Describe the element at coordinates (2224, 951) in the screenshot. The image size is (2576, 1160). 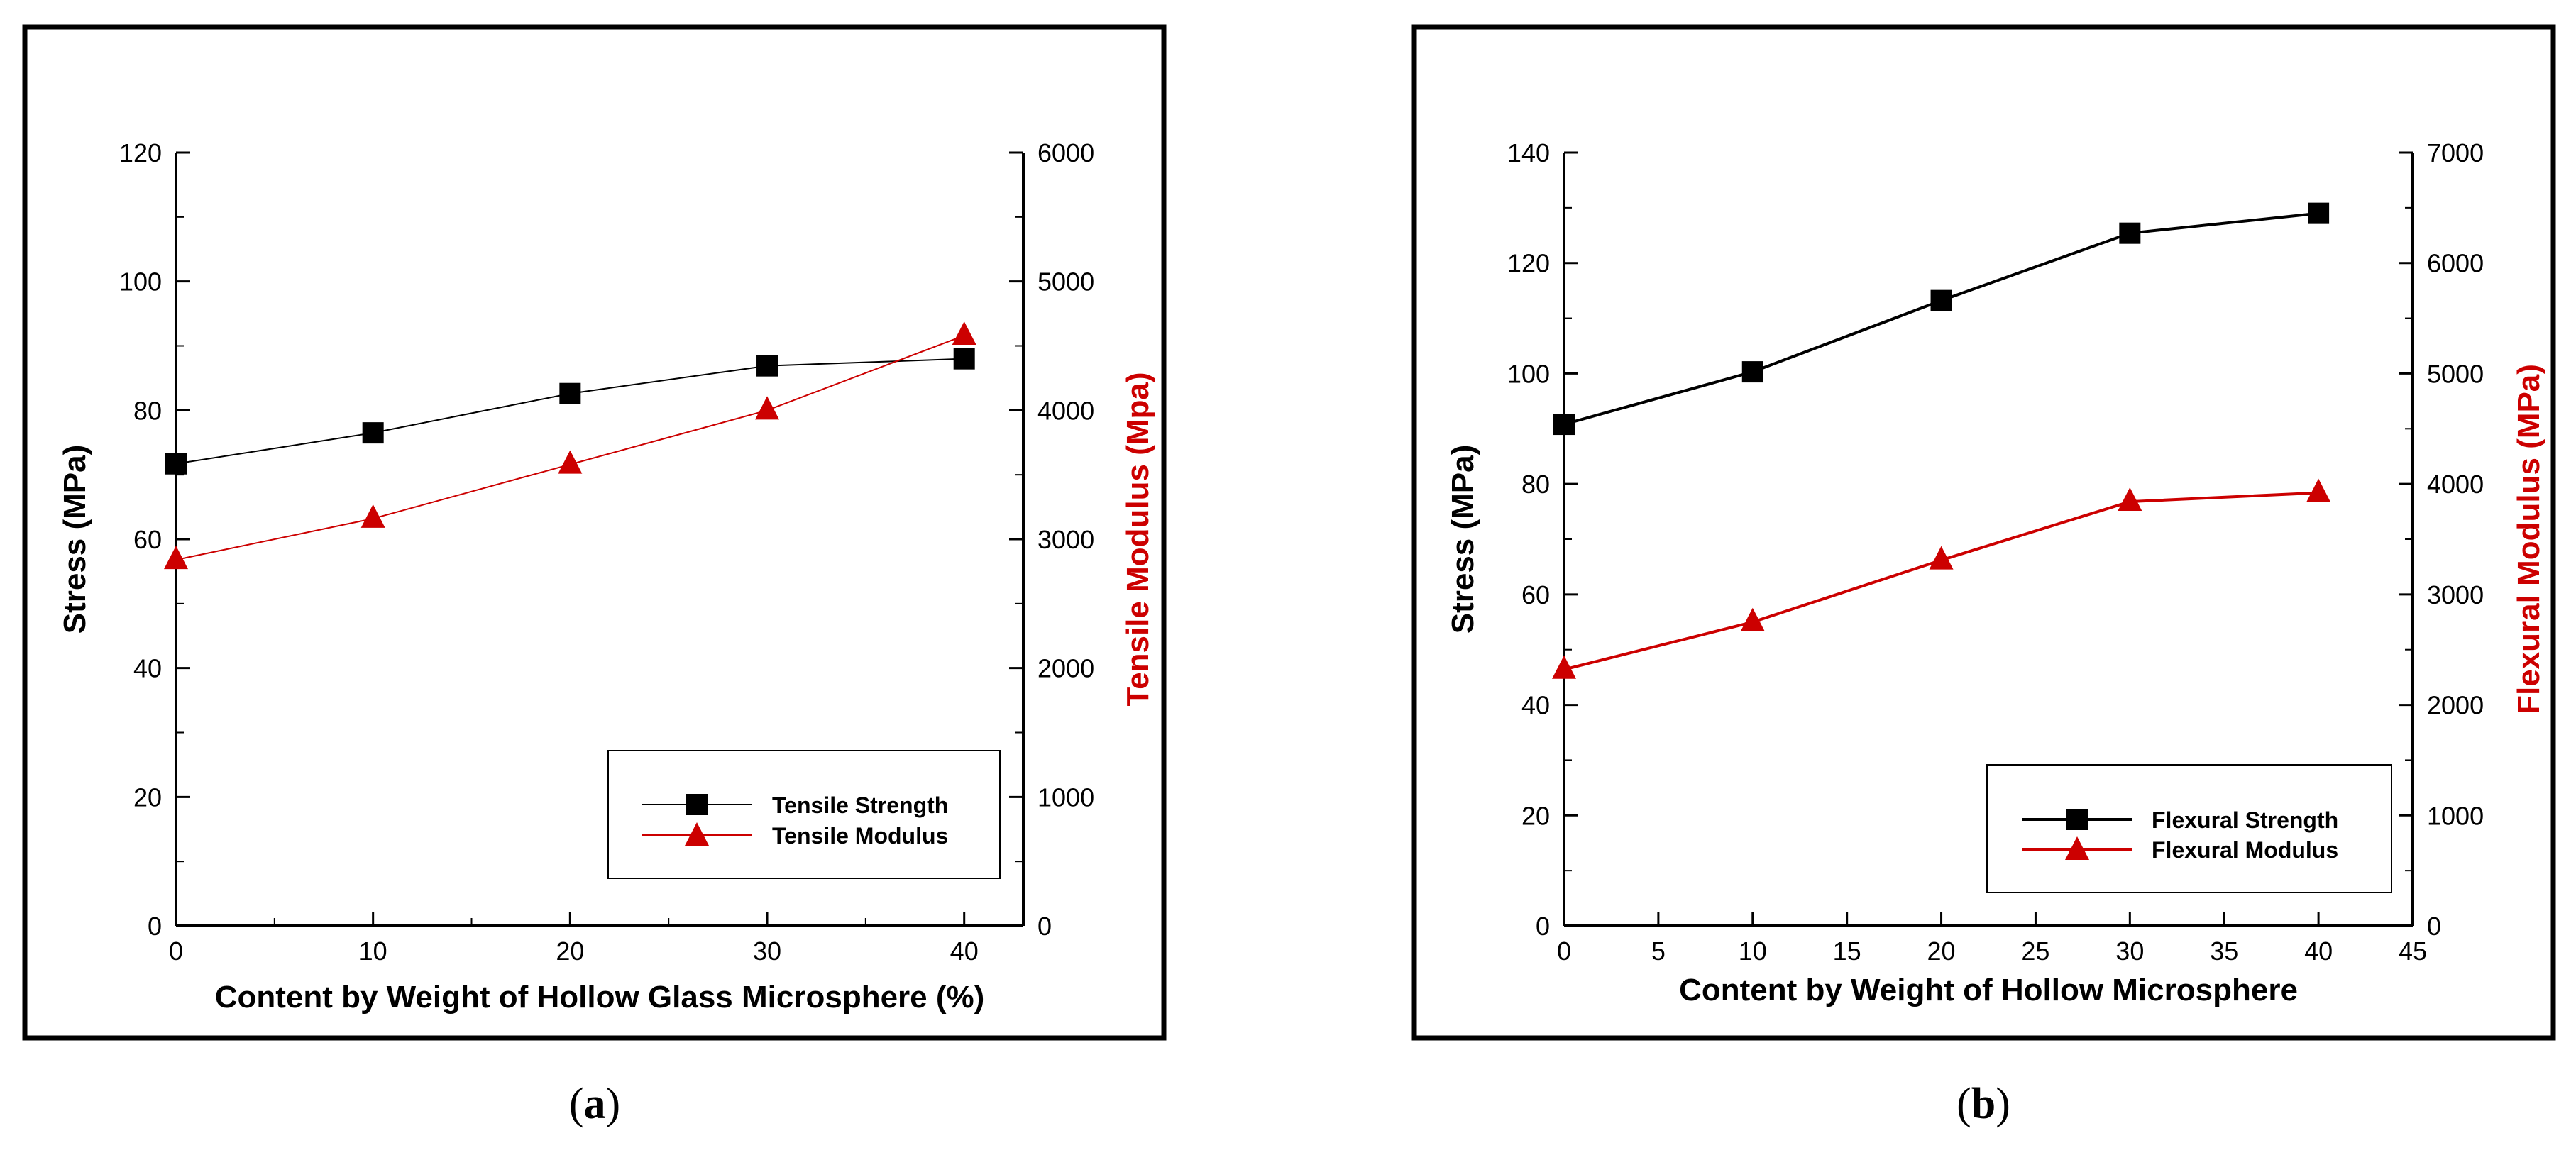
I see `x-tick-label: 35` at that location.